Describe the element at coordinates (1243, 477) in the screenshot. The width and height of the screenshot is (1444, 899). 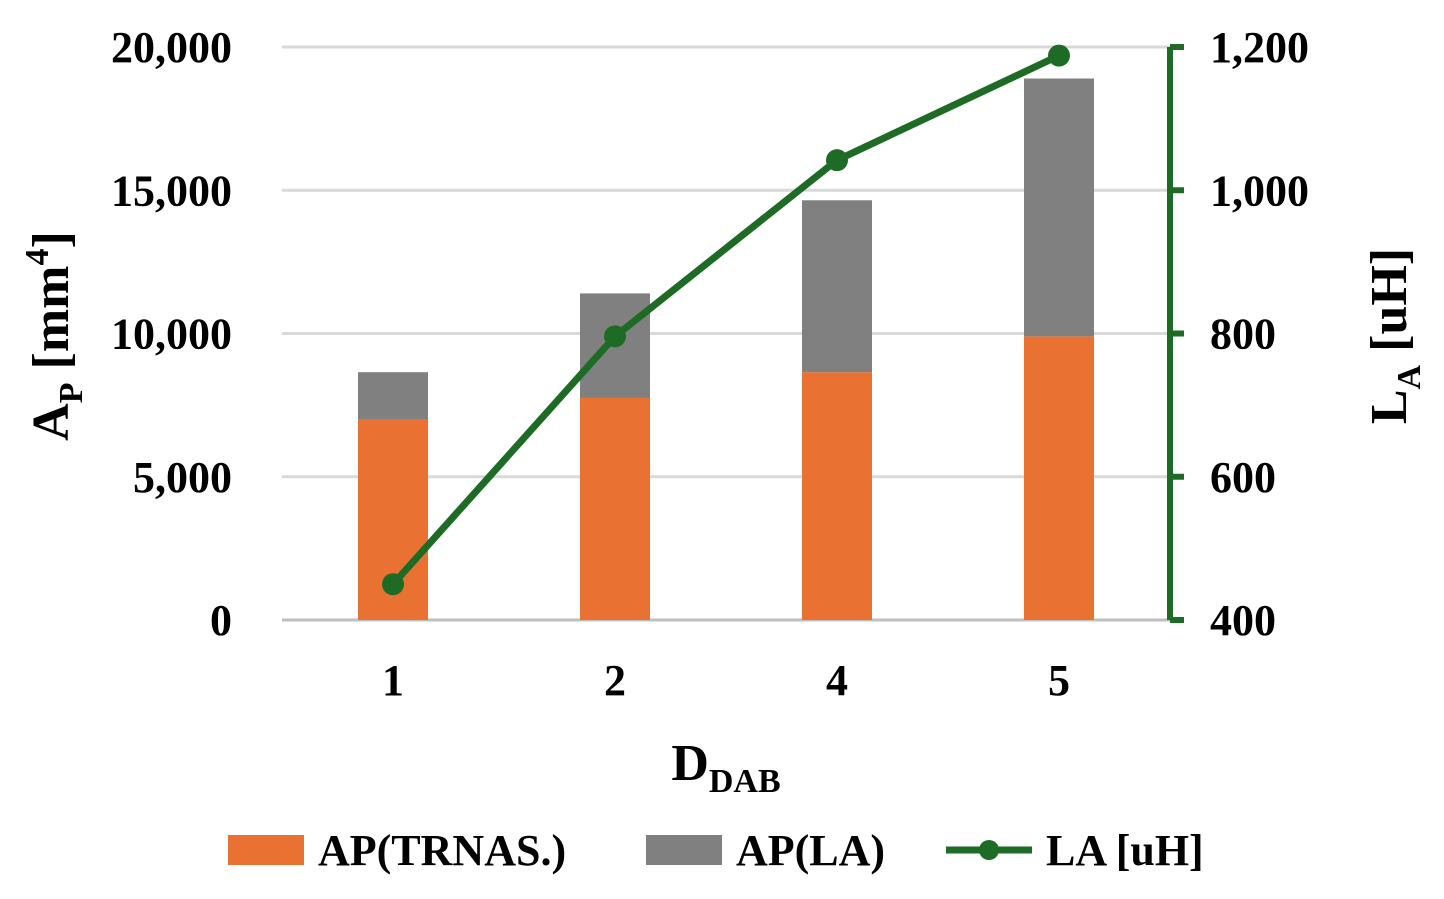
I see `y-right-tick-label: 600` at that location.